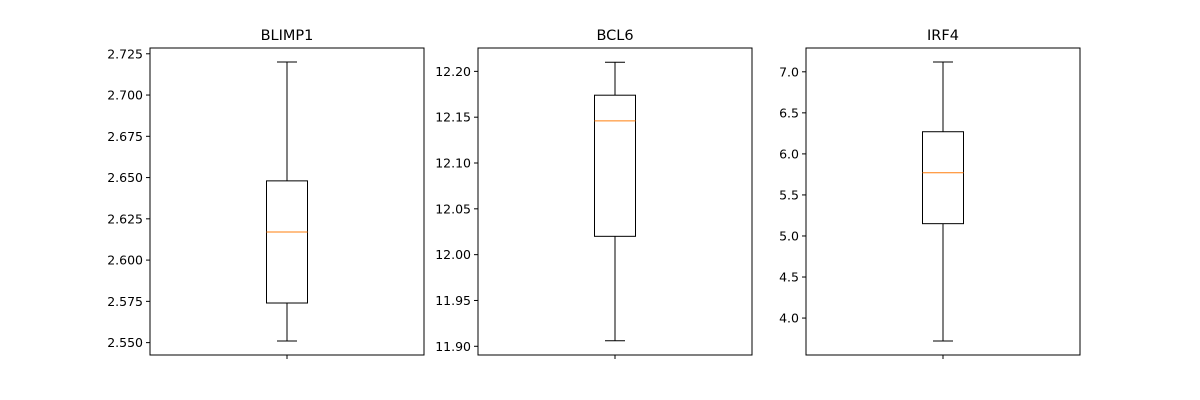 The width and height of the screenshot is (1200, 400). I want to click on y-tick-label: 11.95, so click(453, 300).